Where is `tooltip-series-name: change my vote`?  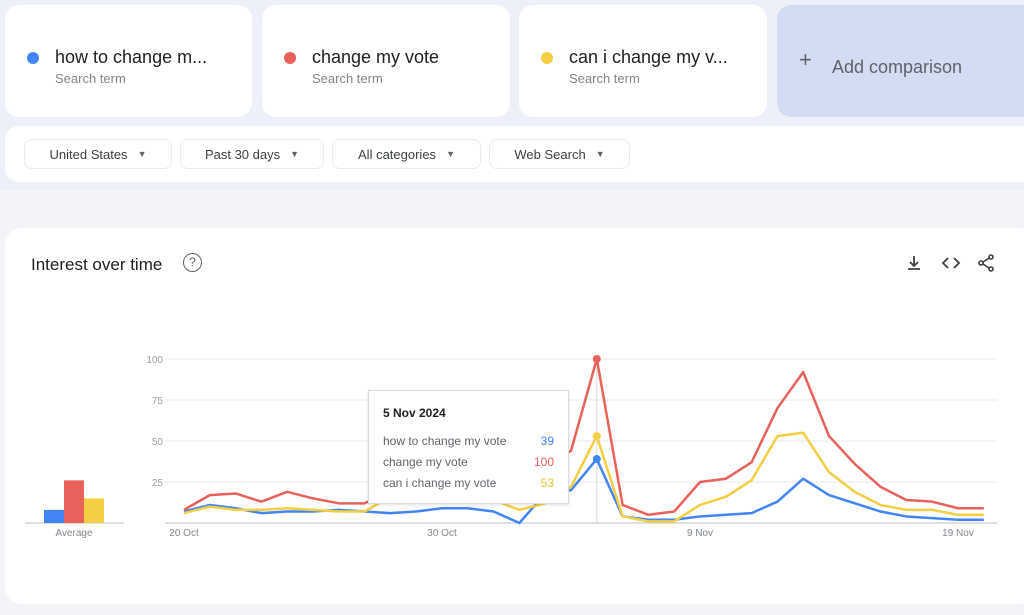 tooltip-series-name: change my vote is located at coordinates (425, 462).